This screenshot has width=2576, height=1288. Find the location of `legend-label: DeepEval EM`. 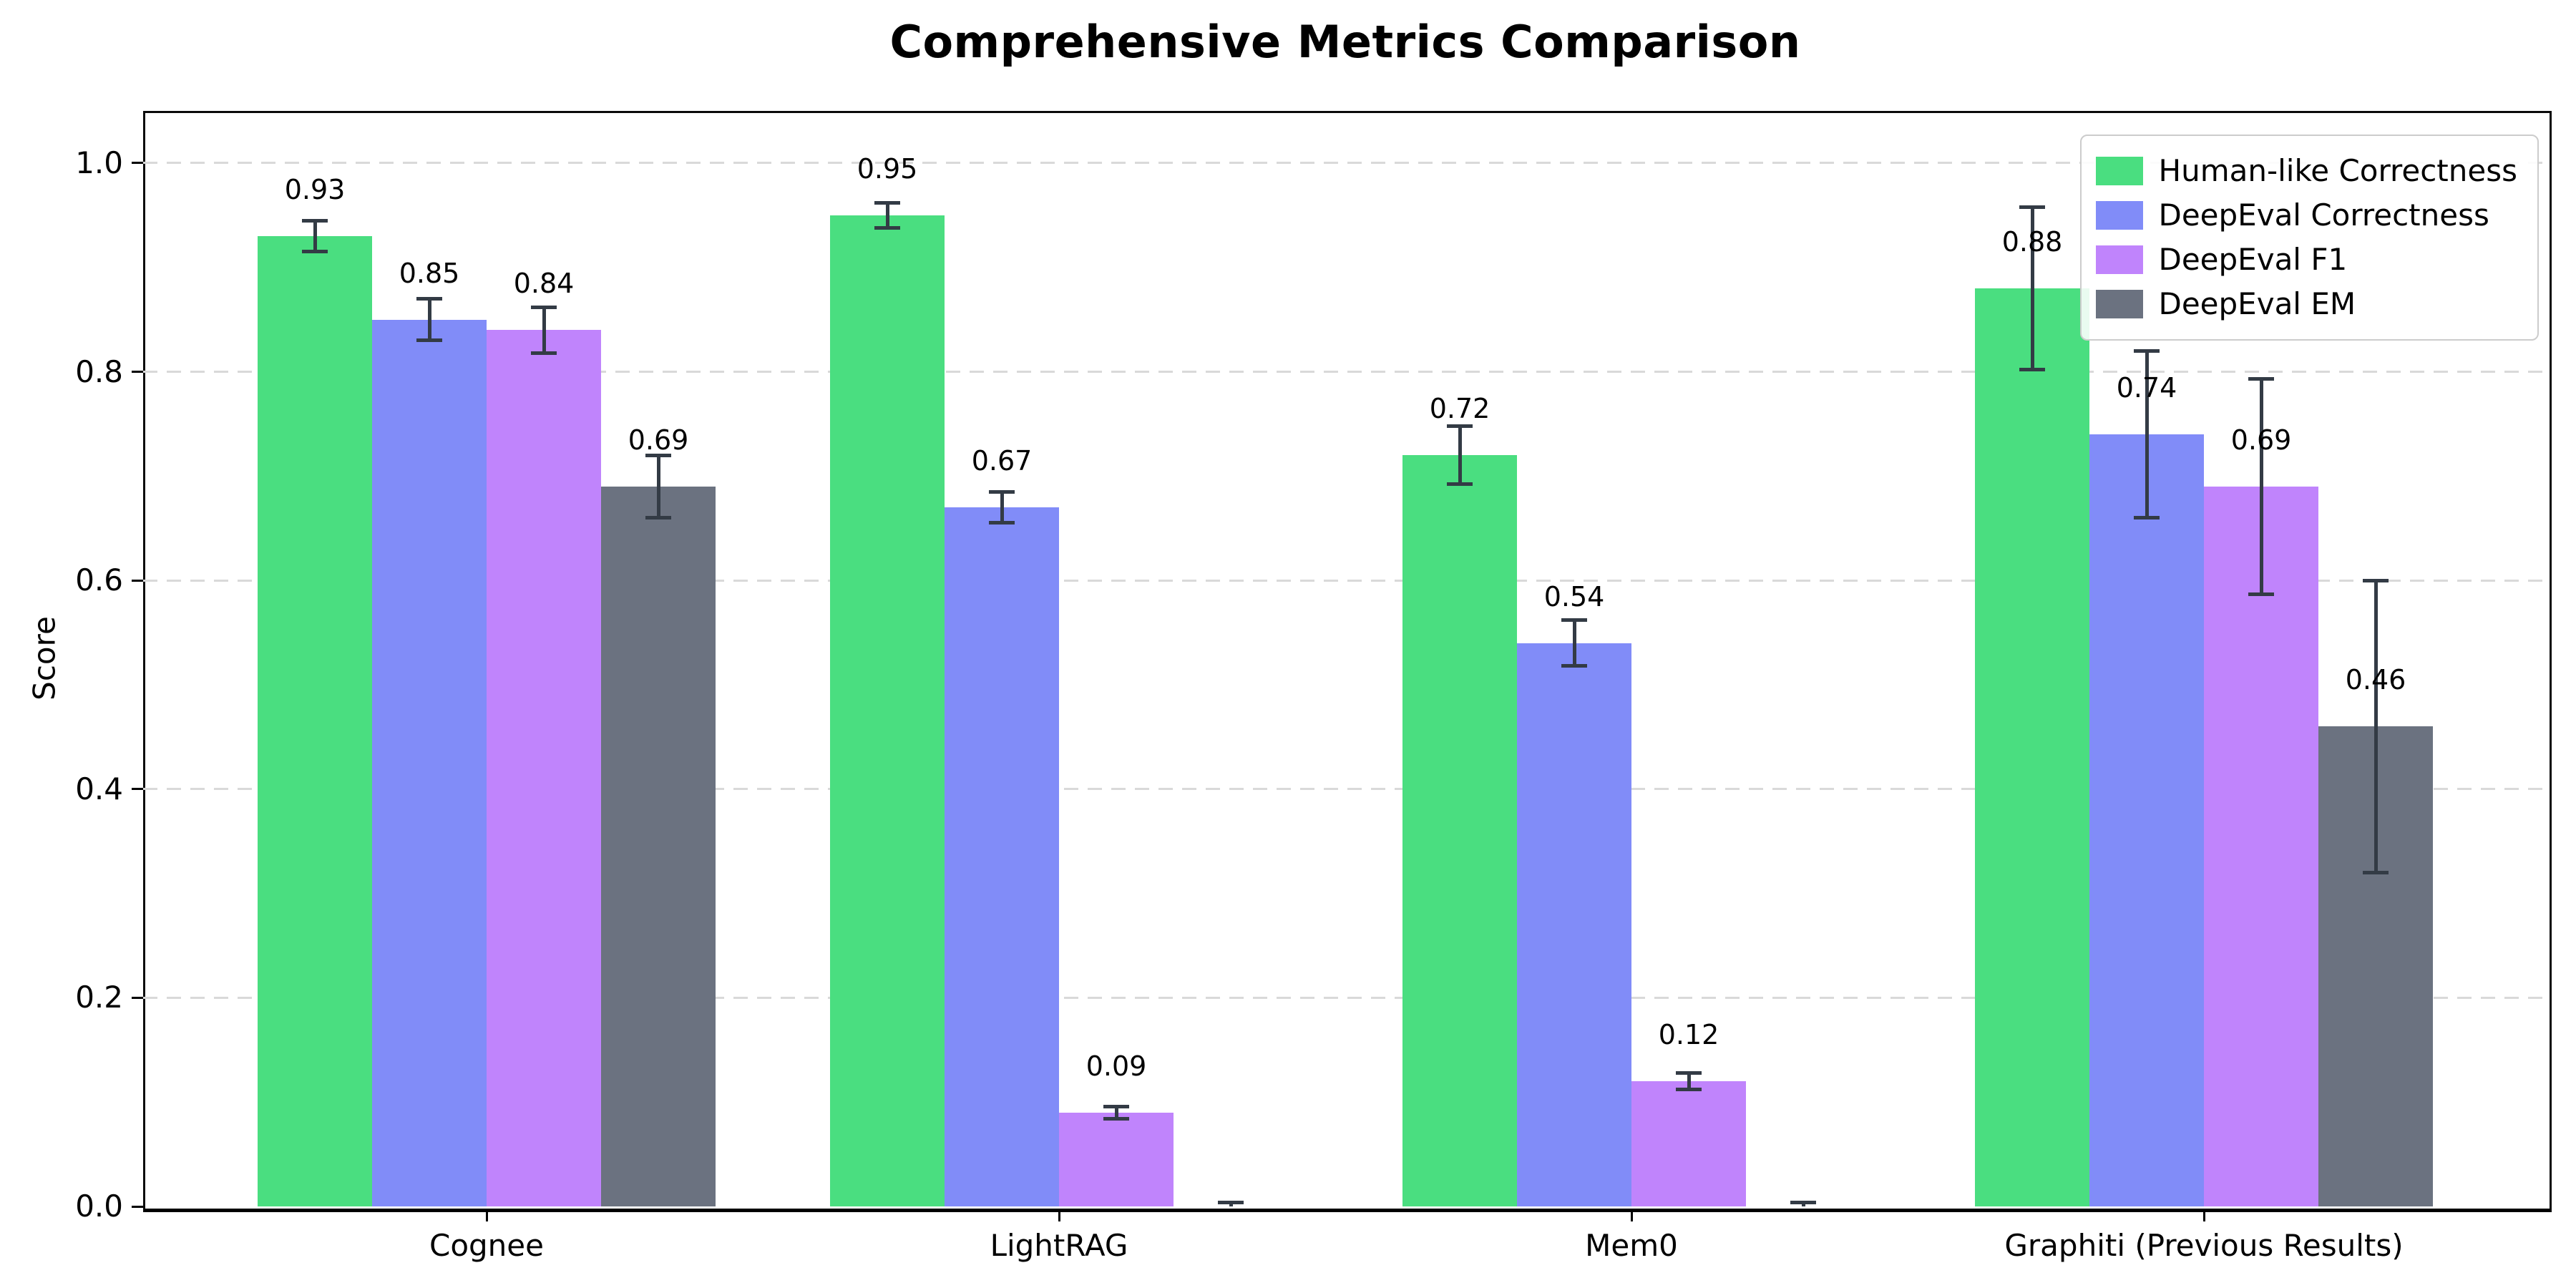

legend-label: DeepEval EM is located at coordinates (2257, 303).